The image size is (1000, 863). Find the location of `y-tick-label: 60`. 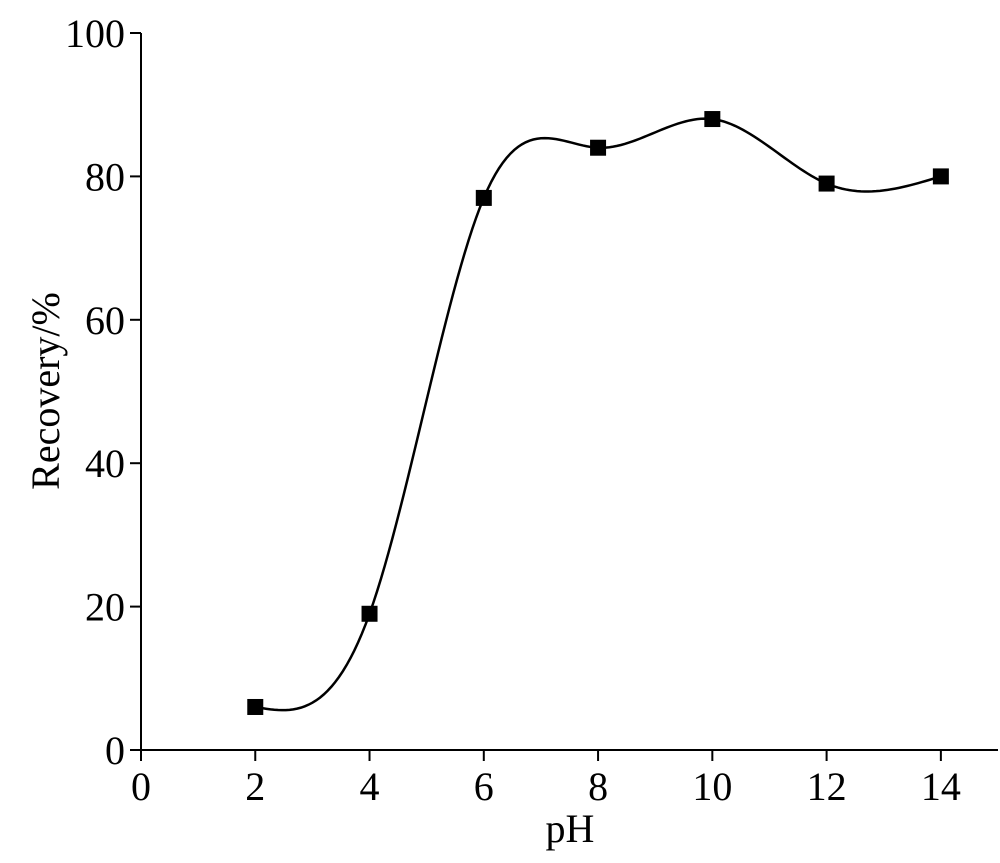

y-tick-label: 60 is located at coordinates (105, 320).